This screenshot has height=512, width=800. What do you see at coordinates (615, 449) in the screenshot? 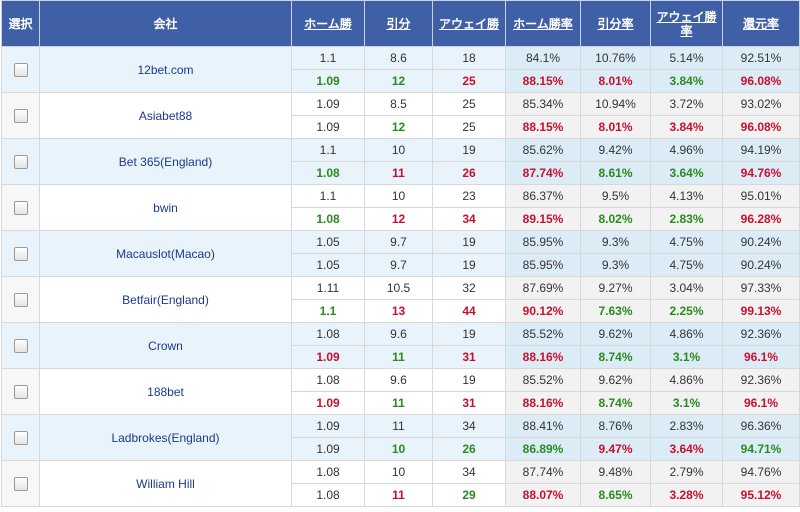
I see `current-odds-cell: 9.47%` at bounding box center [615, 449].